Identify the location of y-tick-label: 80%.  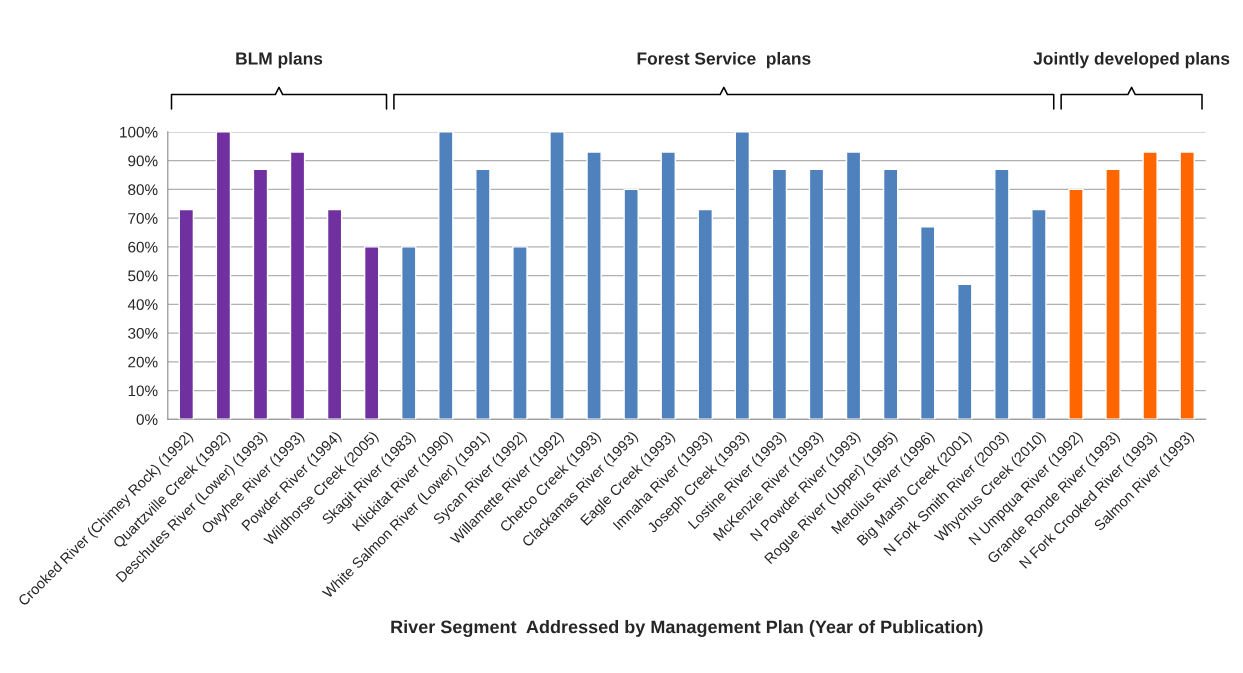
(143, 190).